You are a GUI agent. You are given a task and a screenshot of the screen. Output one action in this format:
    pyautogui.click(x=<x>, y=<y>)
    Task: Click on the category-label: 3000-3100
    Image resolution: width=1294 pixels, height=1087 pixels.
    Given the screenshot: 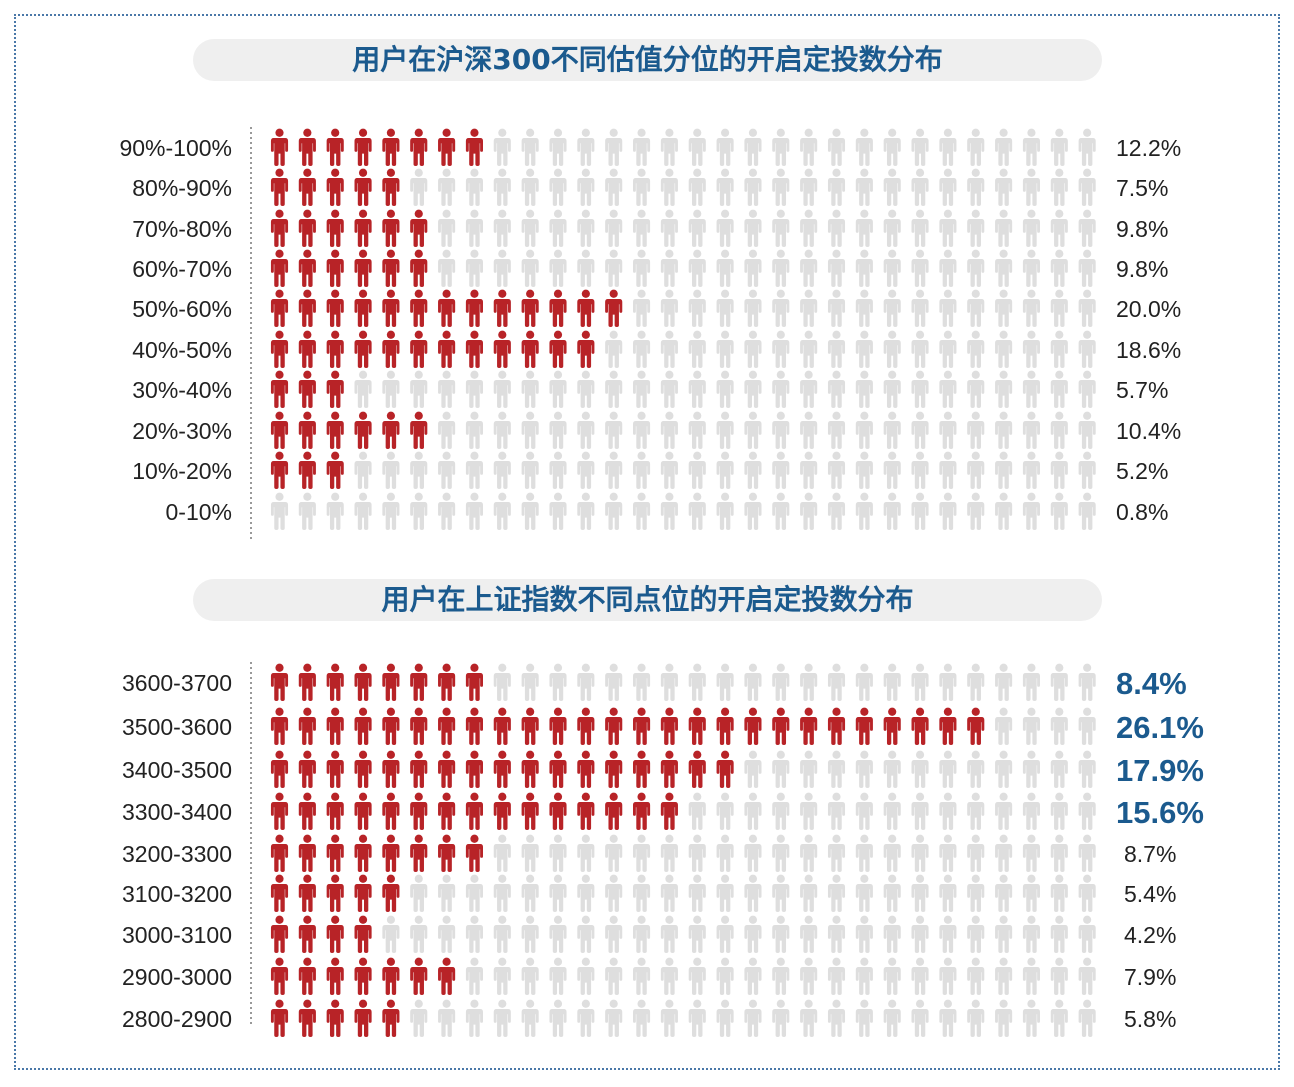 What is the action you would take?
    pyautogui.click(x=177, y=935)
    